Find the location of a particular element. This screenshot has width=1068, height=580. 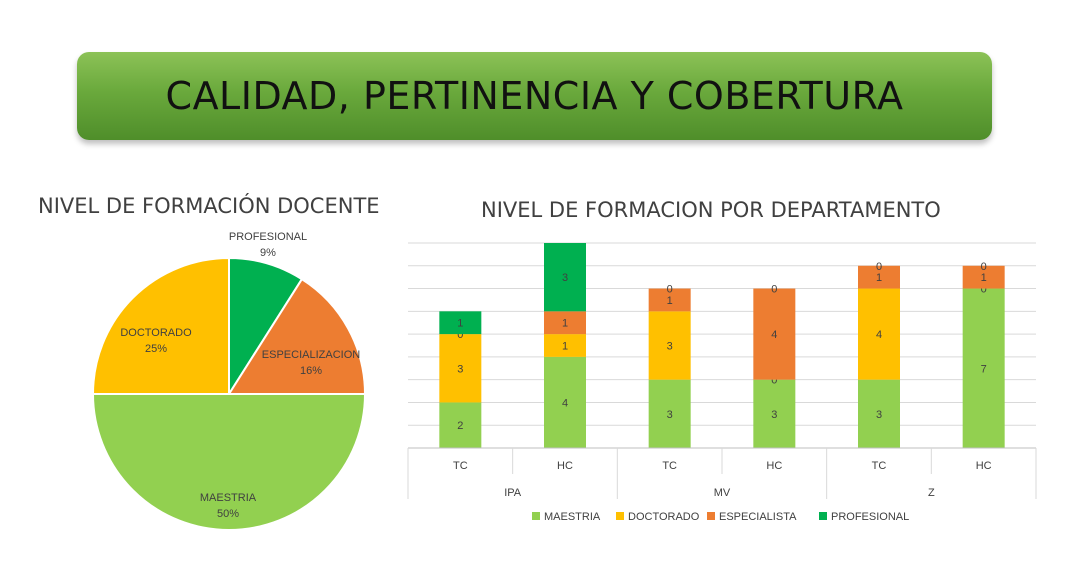

pie-percent-especializacion: 16% is located at coordinates (311, 371).